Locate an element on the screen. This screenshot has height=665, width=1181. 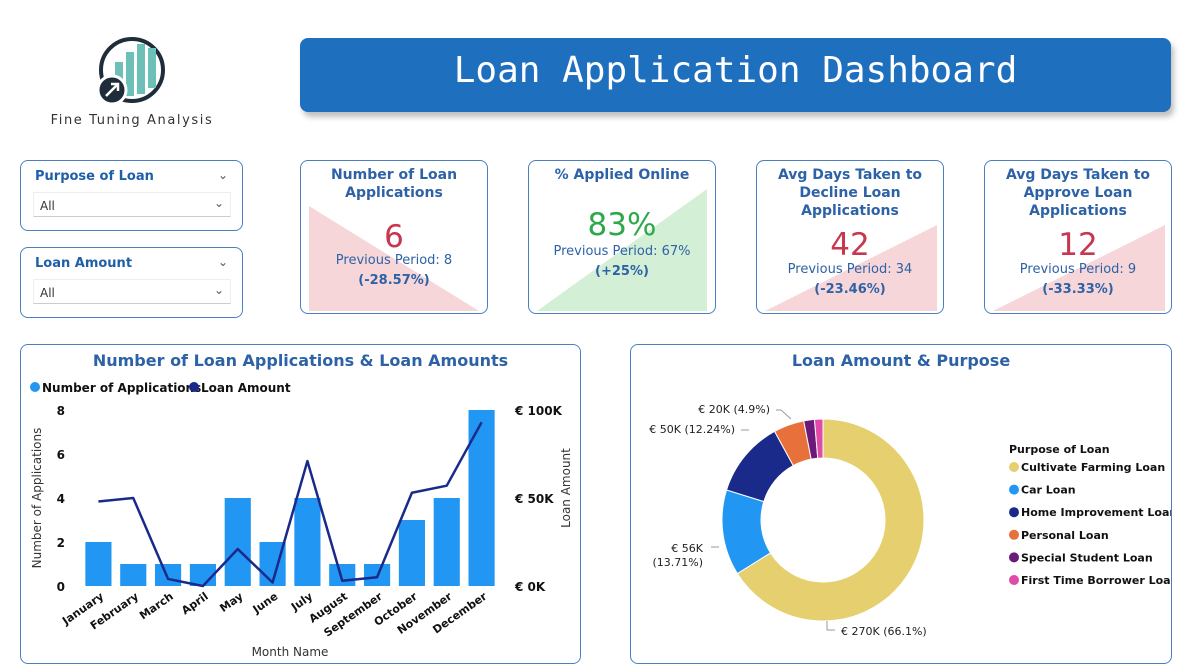
legend-label: Number of Applications is located at coordinates (121, 388).